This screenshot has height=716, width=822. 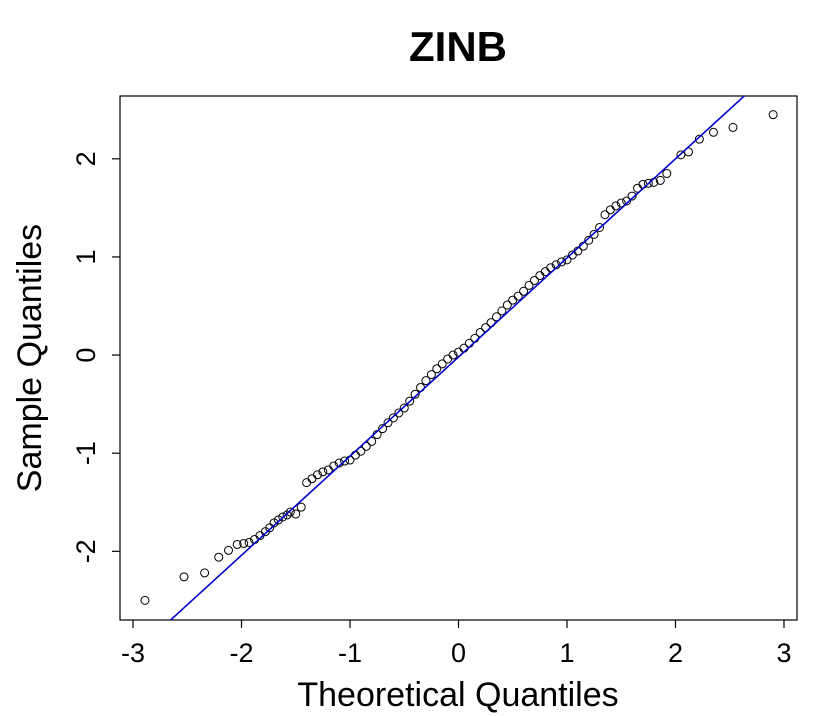 What do you see at coordinates (242, 653) in the screenshot?
I see `x-tick-label: -2` at bounding box center [242, 653].